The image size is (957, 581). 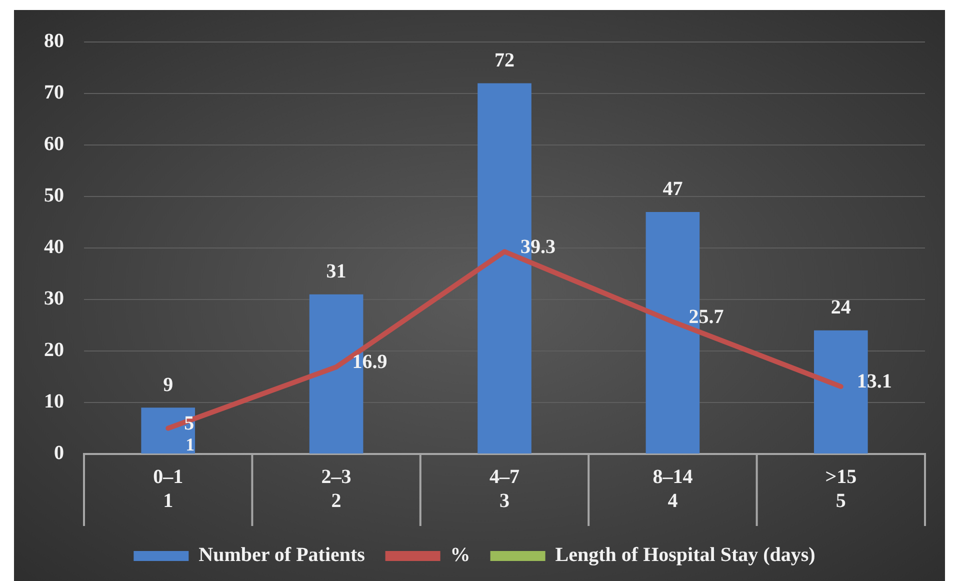 I want to click on legend-label: %, so click(x=460, y=555).